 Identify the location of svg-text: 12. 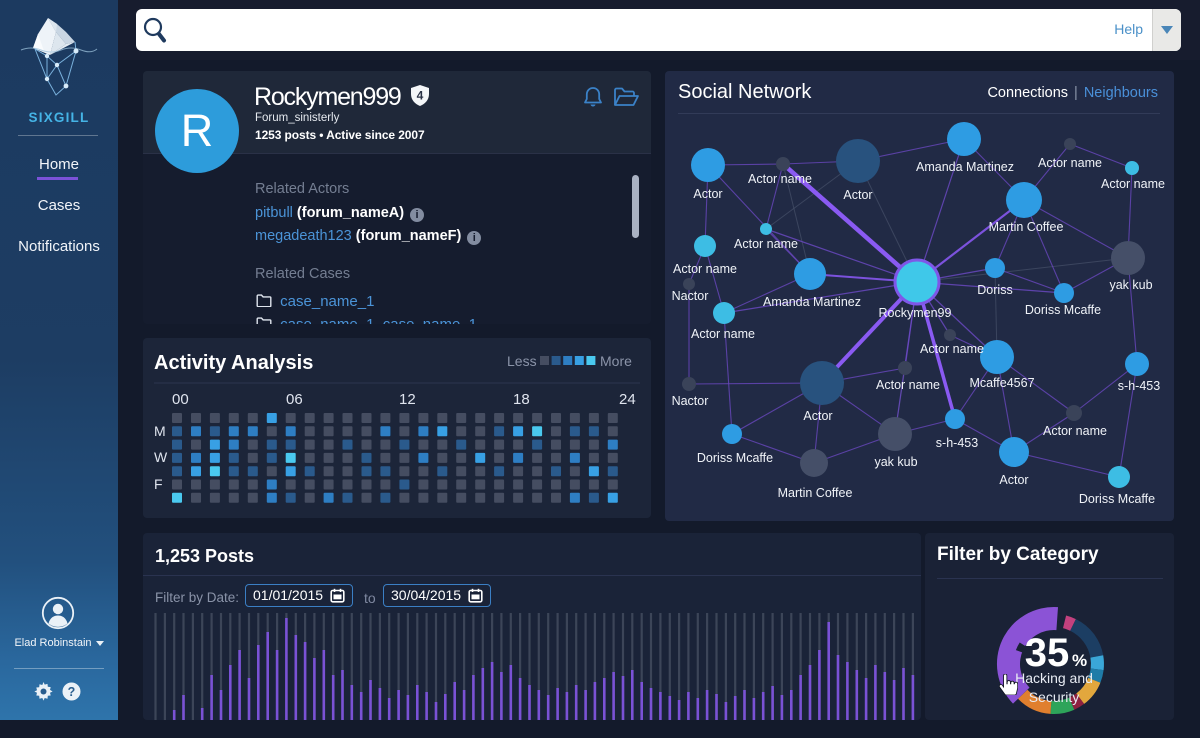
(407, 399).